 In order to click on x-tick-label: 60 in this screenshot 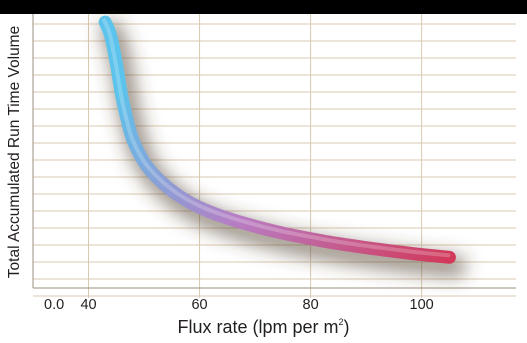, I will do `click(199, 305)`.